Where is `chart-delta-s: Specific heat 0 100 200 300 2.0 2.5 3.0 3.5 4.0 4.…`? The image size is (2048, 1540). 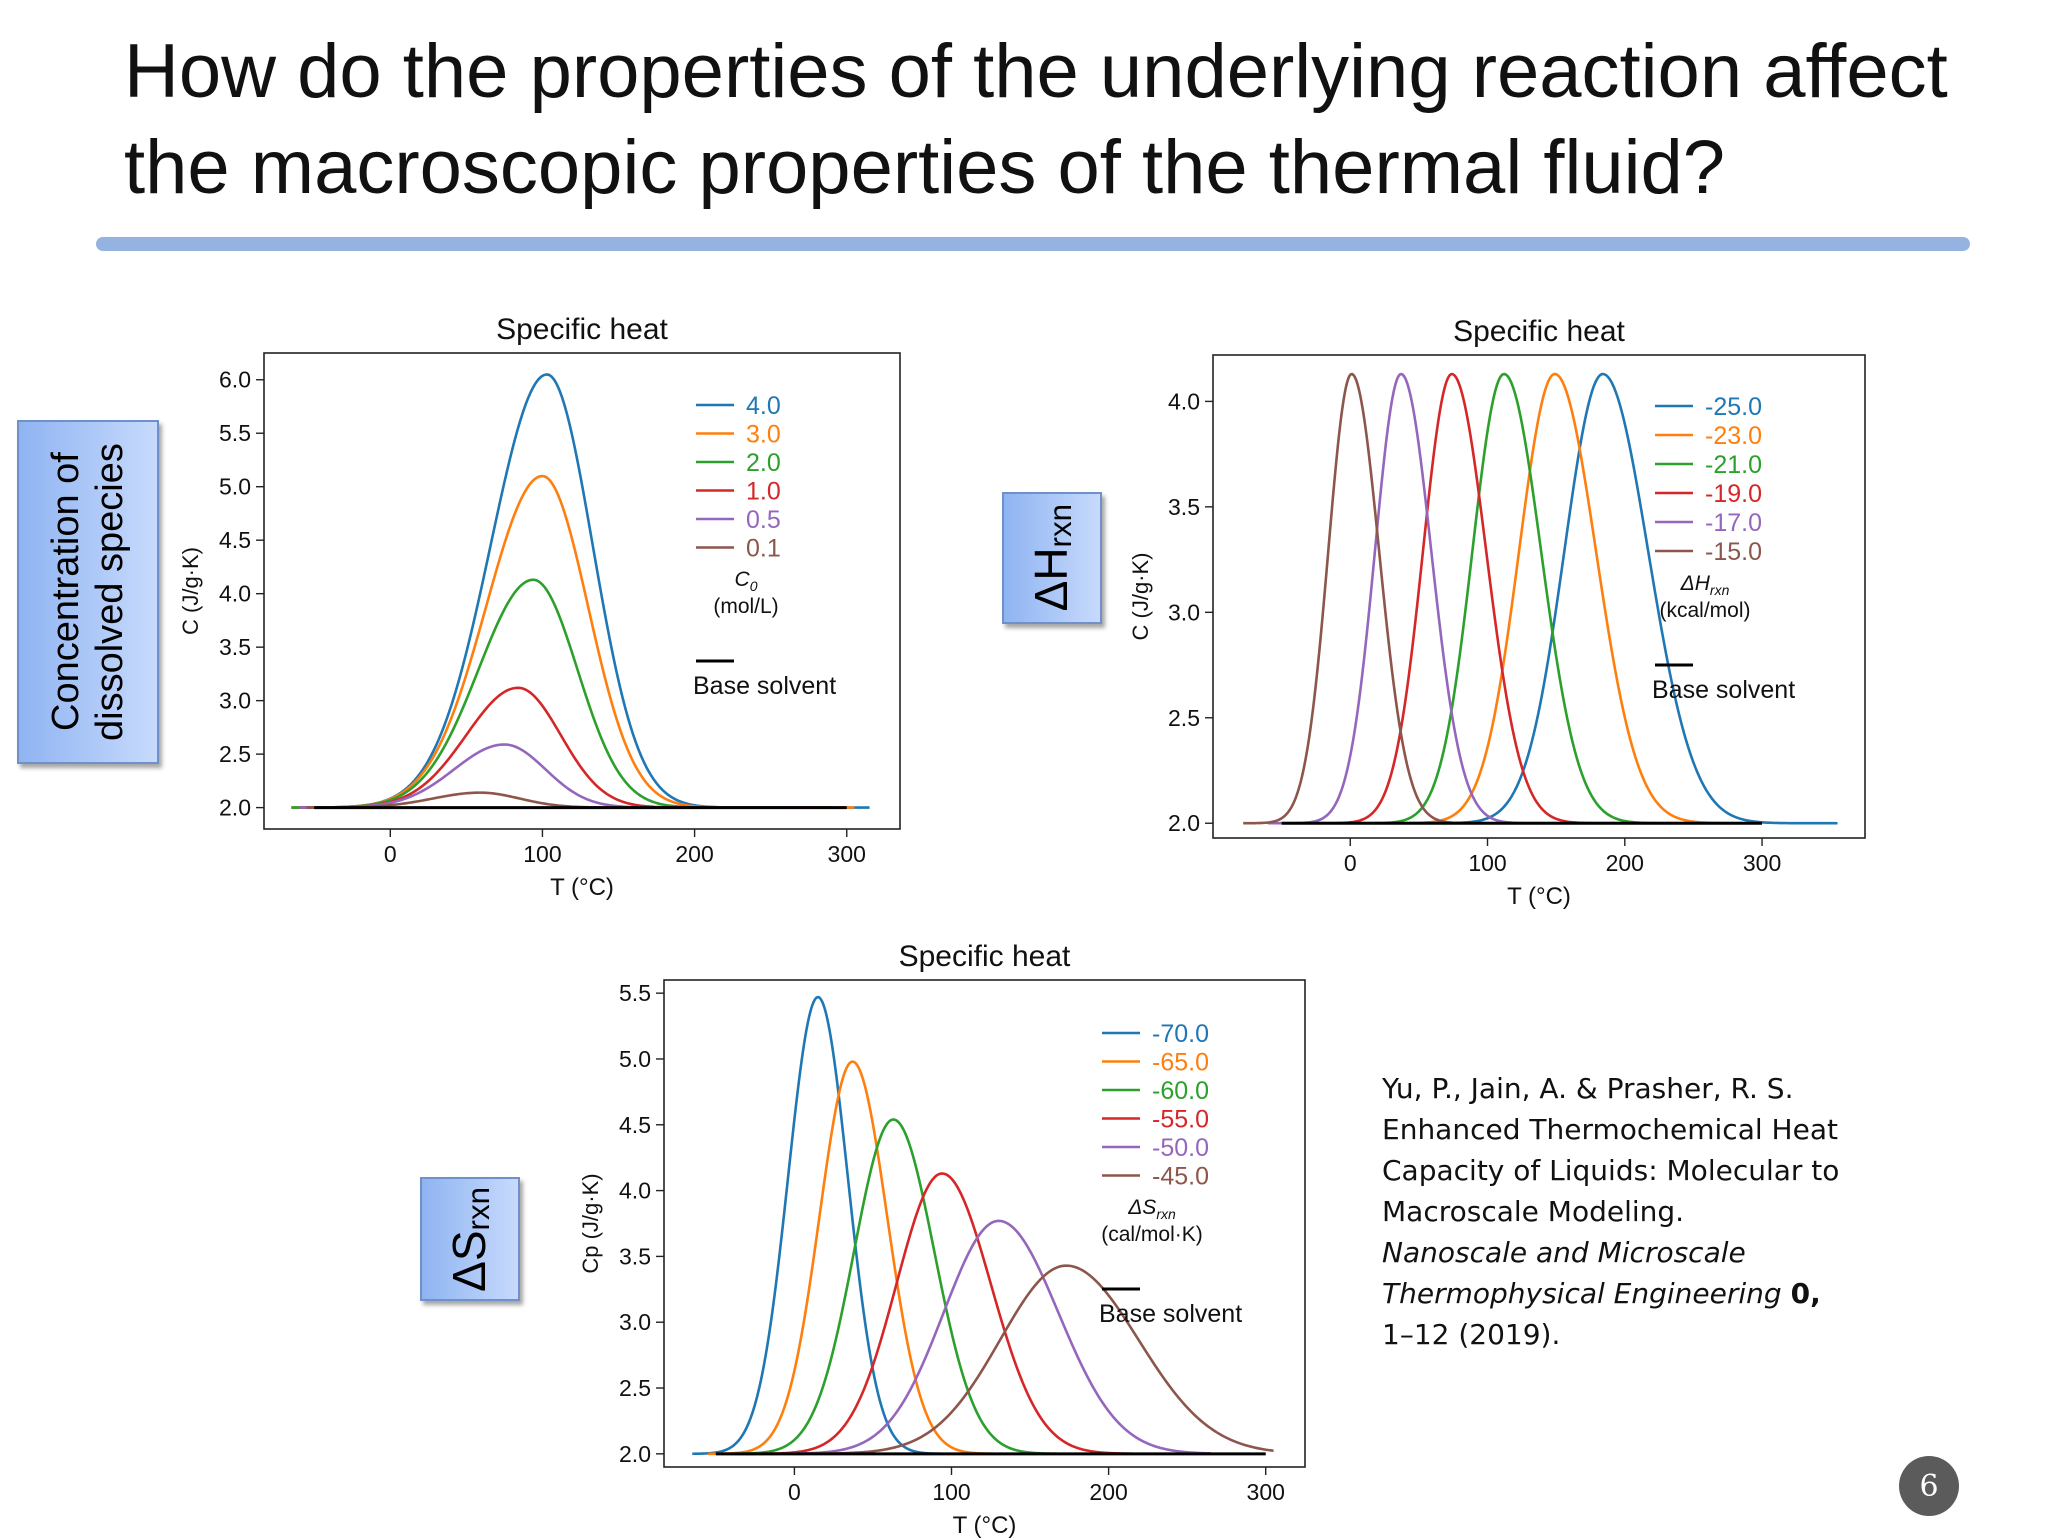 chart-delta-s: Specific heat 0 100 200 300 2.0 2.5 3.0 3.5 4.0 4.… is located at coordinates (942, 1239).